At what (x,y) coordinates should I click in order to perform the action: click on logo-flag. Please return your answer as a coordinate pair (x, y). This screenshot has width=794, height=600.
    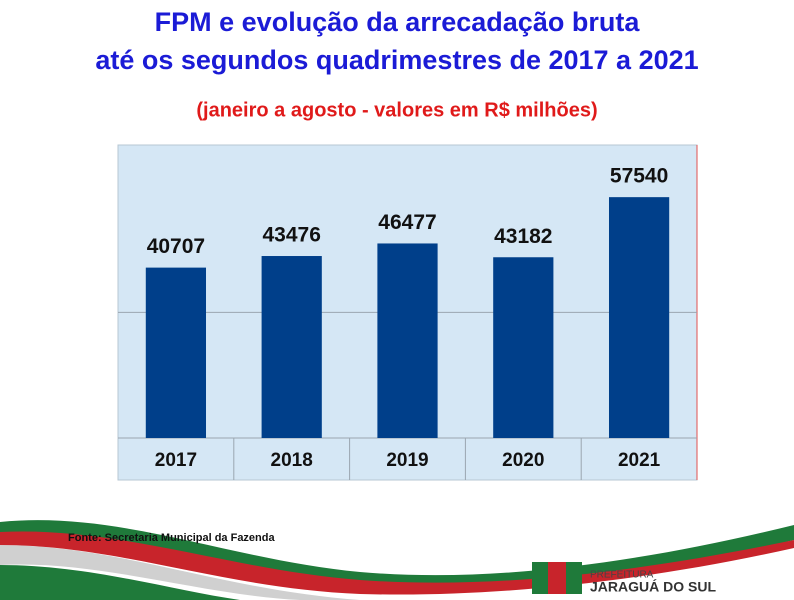
    Looking at the image, I should click on (557, 578).